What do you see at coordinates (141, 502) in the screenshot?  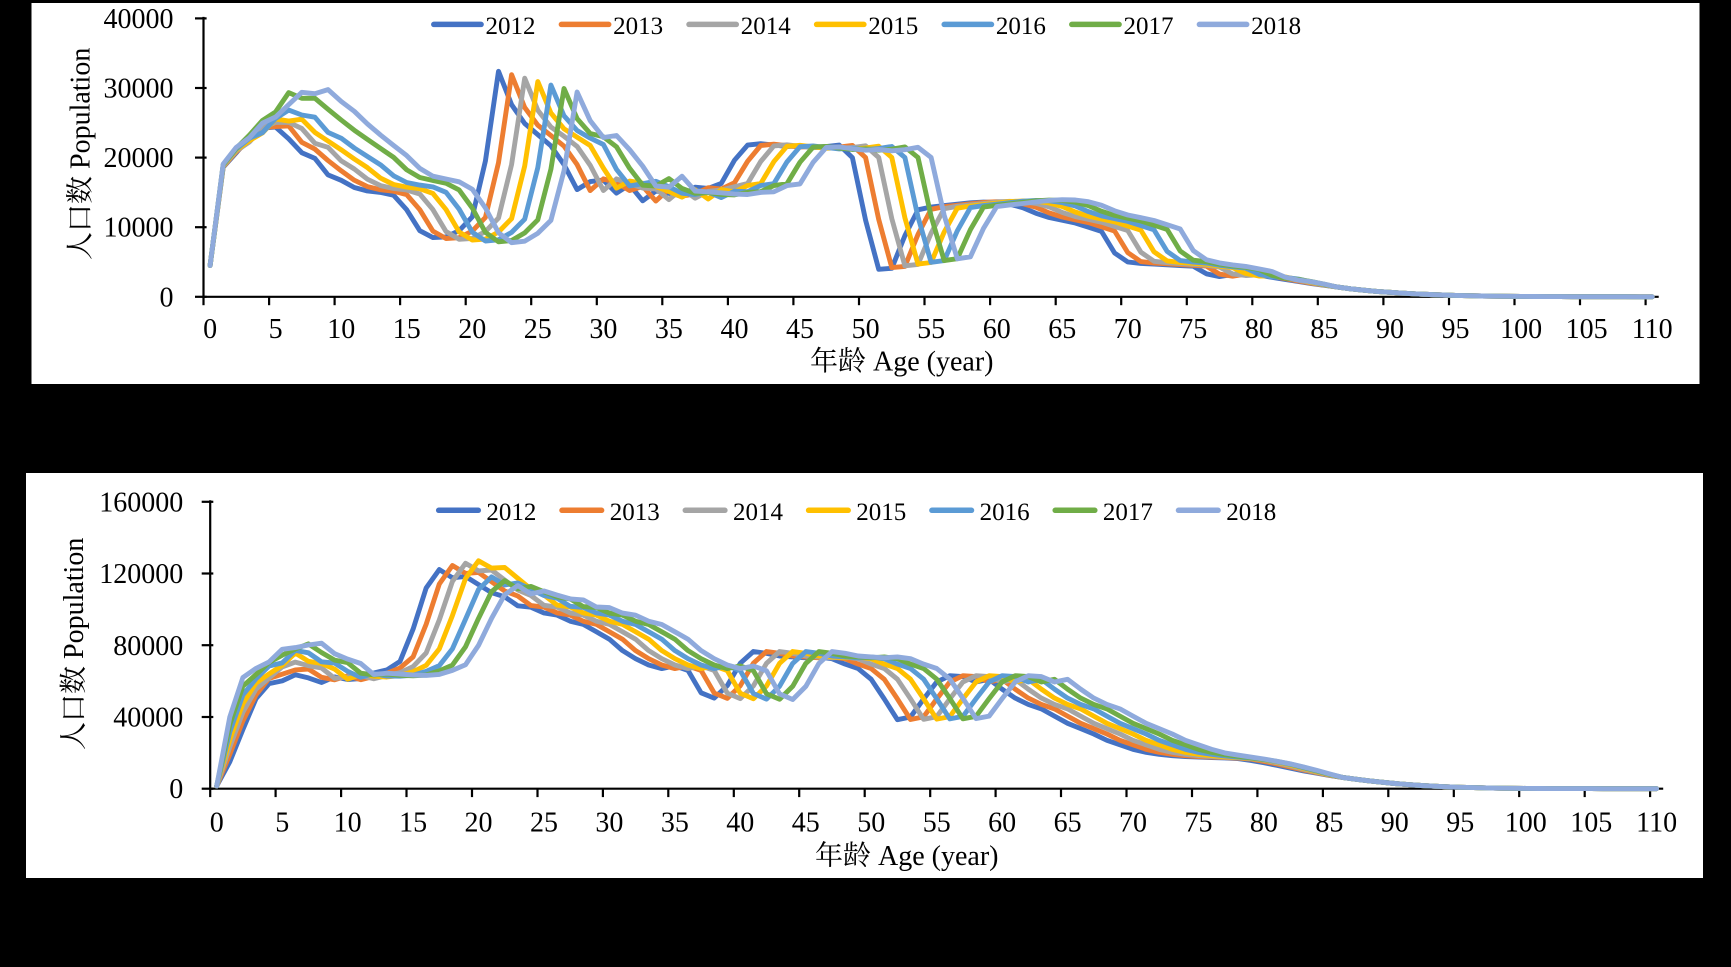 I see `svg-text: 160000` at bounding box center [141, 502].